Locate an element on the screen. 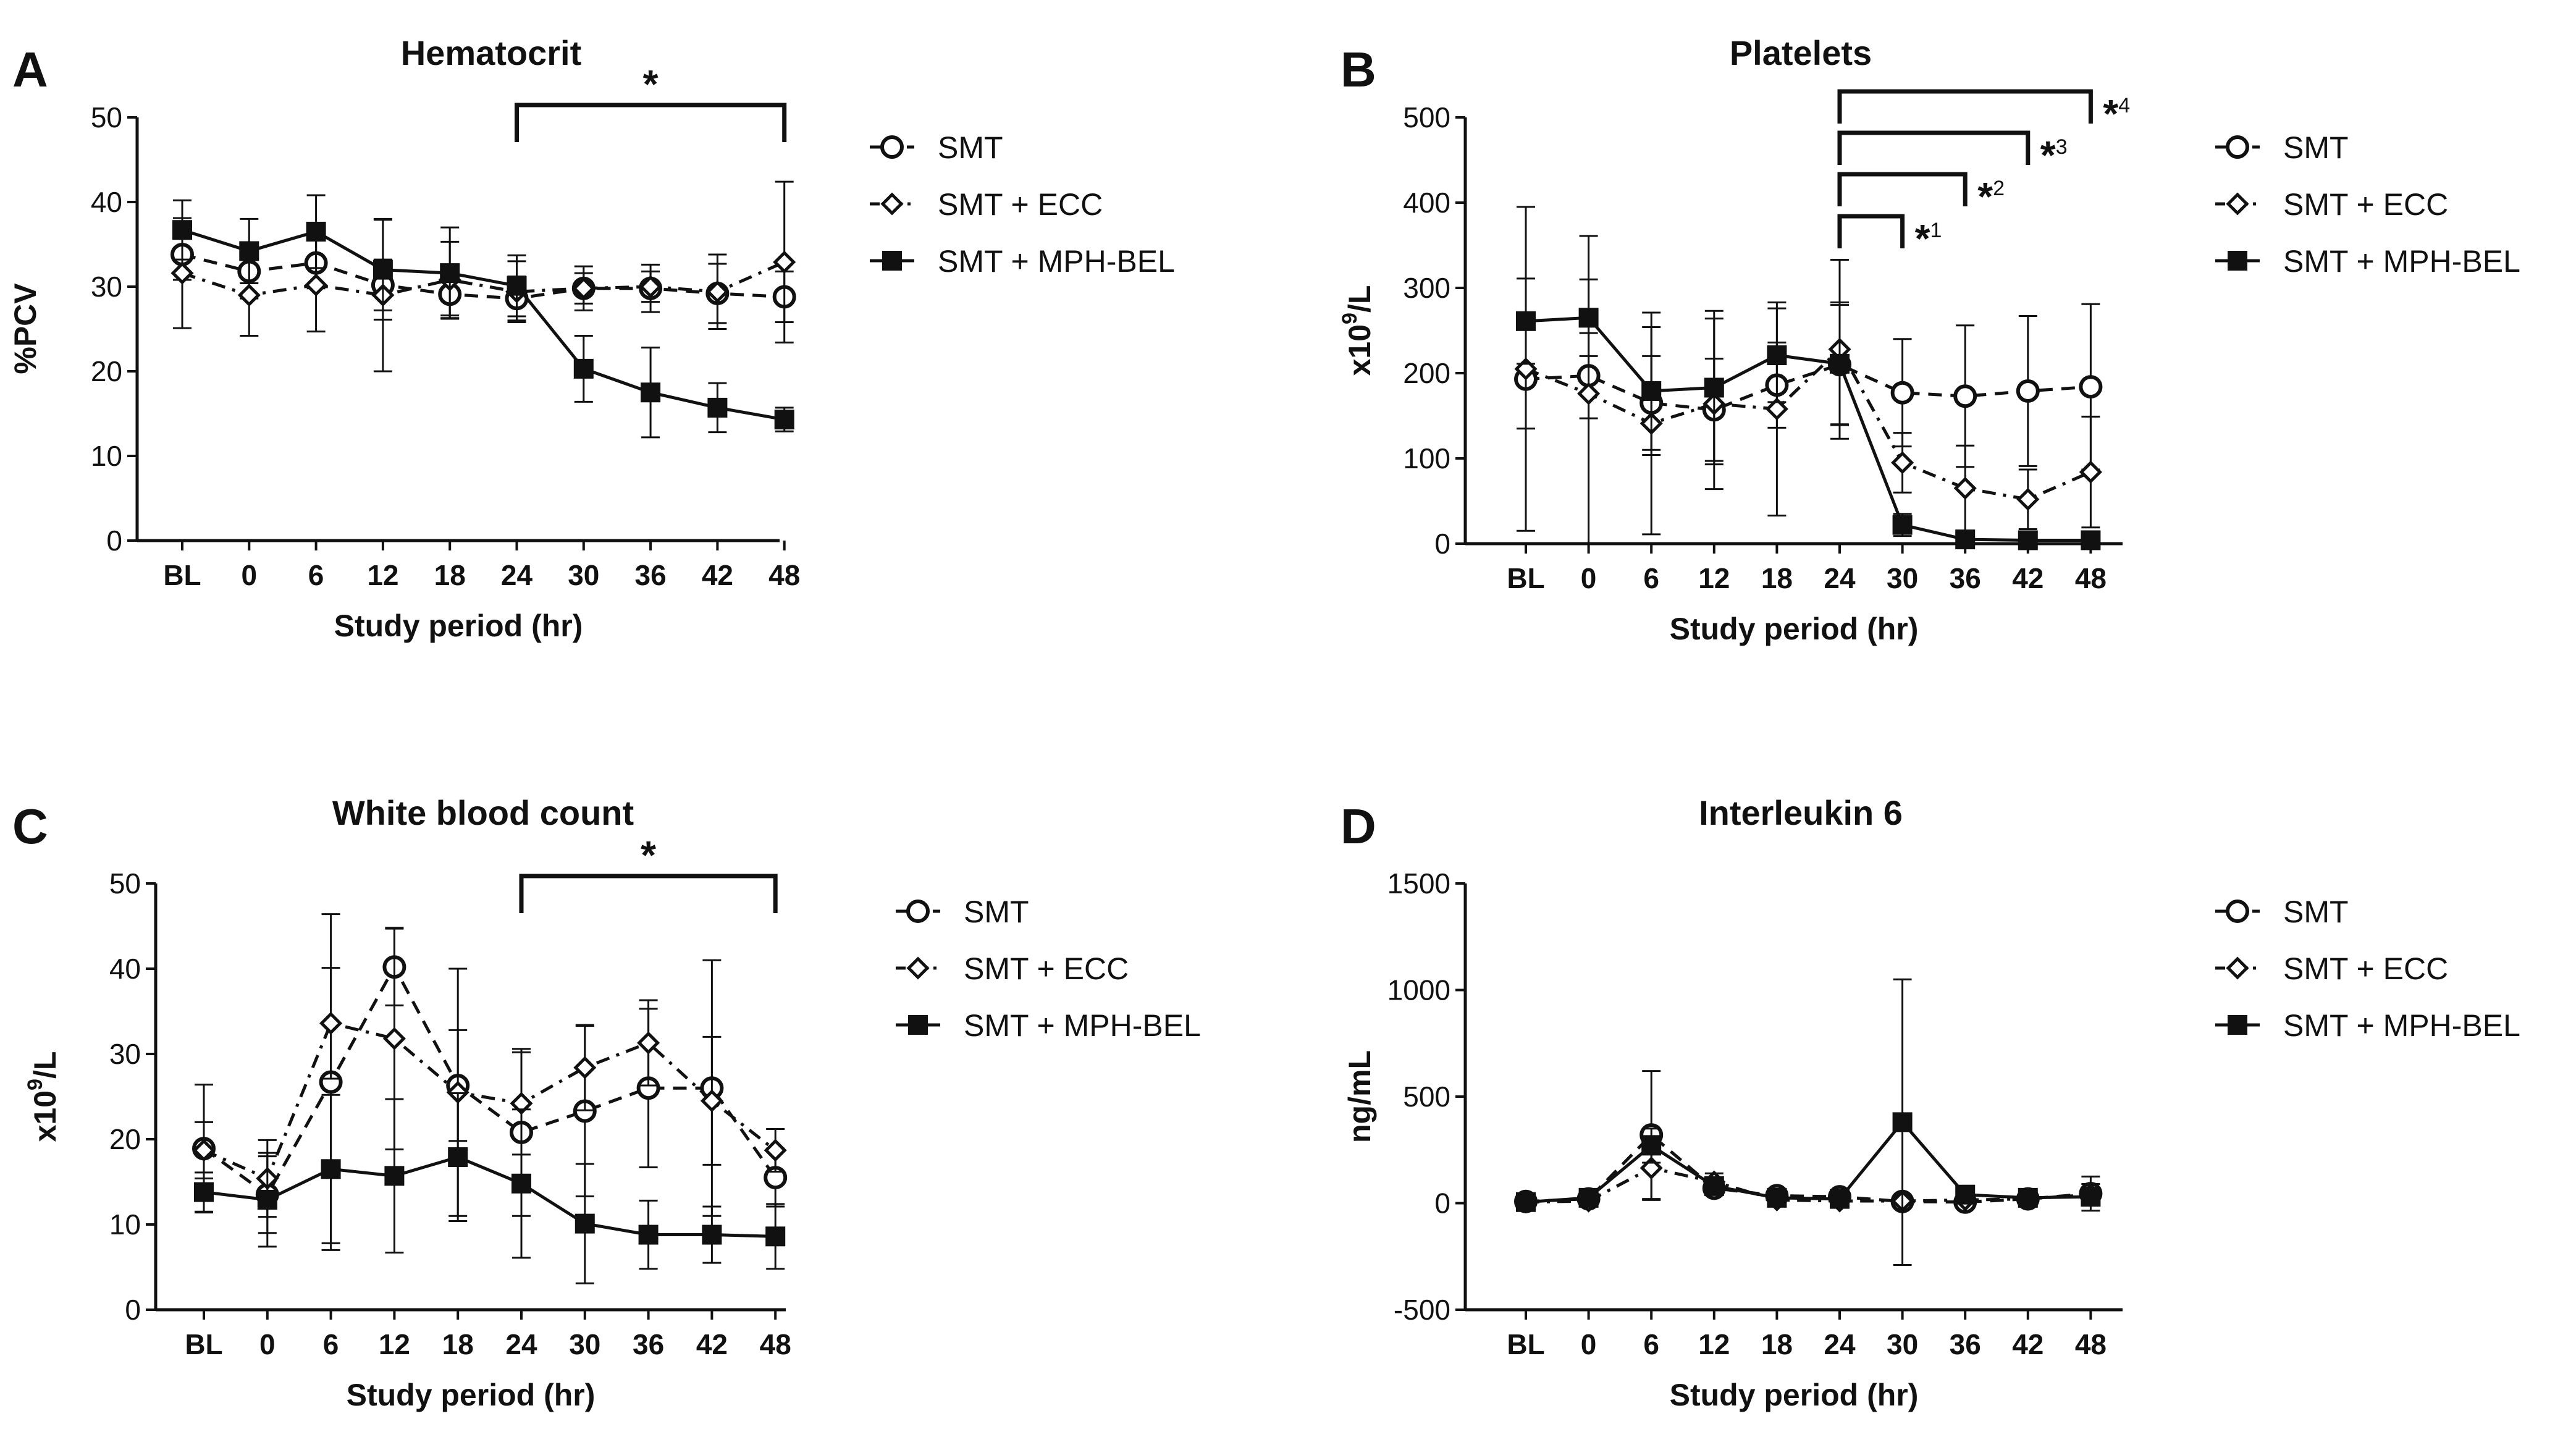 The width and height of the screenshot is (2576, 1437). y-axis-label: %PCV is located at coordinates (25, 329).